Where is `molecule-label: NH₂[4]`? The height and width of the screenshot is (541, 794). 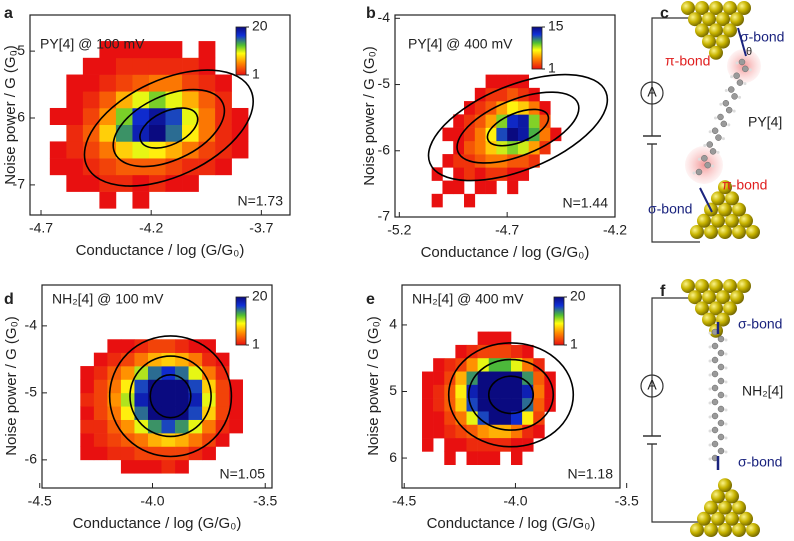 molecule-label: NH₂[4] is located at coordinates (762, 391).